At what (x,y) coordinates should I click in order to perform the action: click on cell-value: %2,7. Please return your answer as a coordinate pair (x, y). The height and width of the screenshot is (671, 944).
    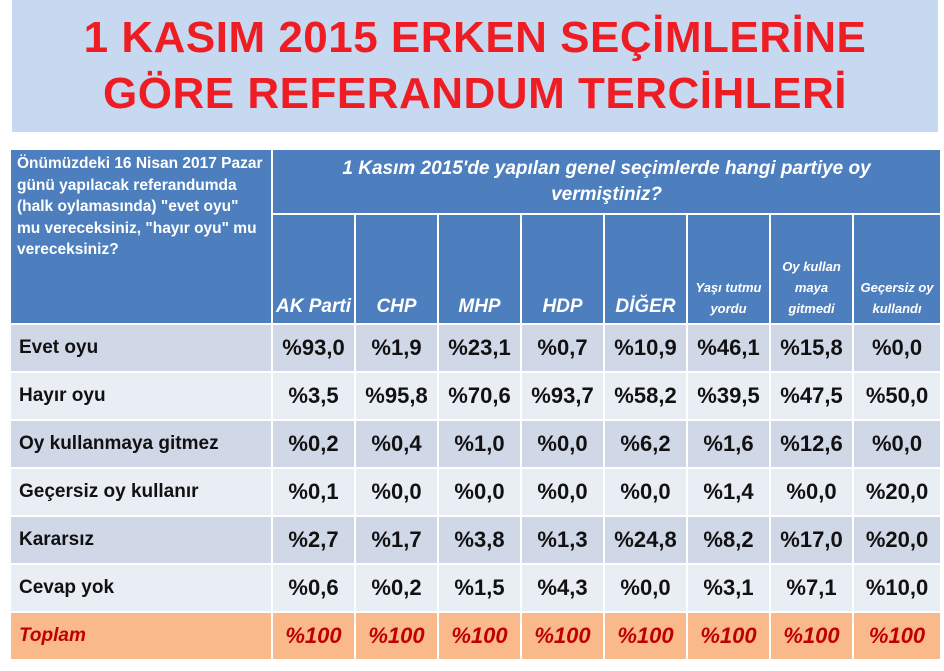
    Looking at the image, I should click on (313, 540).